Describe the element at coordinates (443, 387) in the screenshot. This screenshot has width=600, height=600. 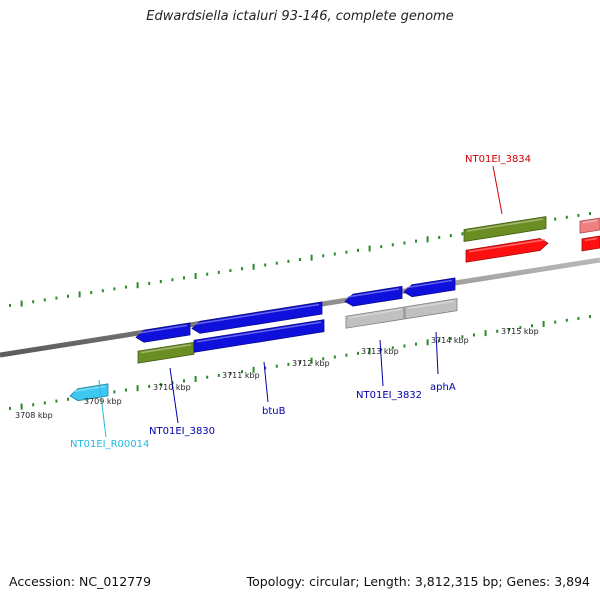
I see `gene-name: aphA` at that location.